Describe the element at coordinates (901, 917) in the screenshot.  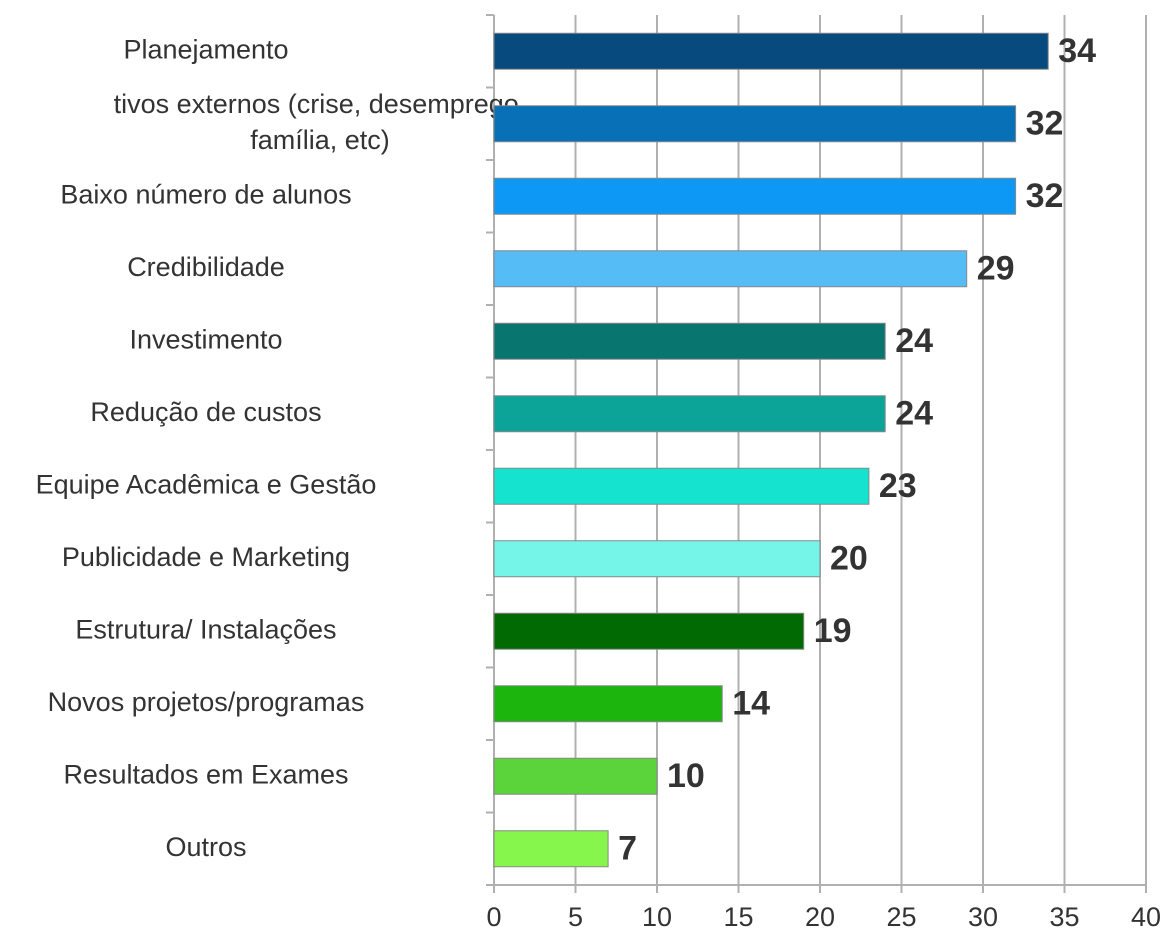
I see `x-tick-label: 25` at that location.